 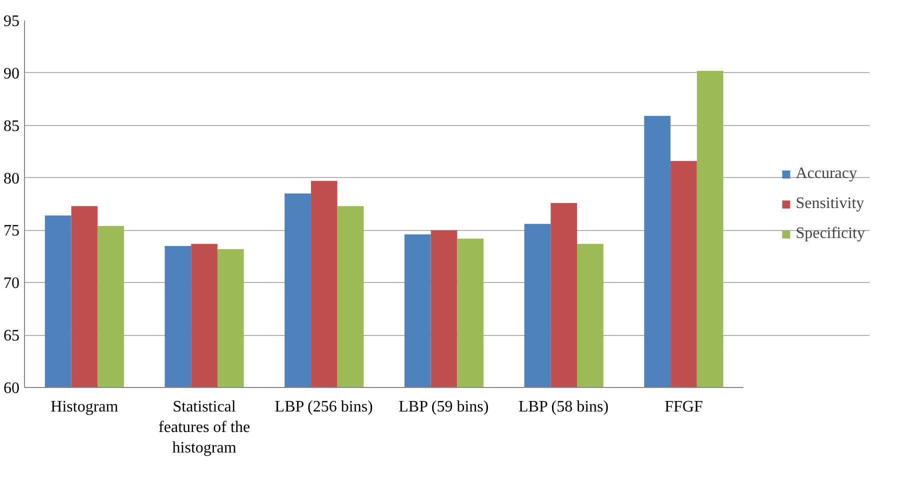 What do you see at coordinates (826, 173) in the screenshot?
I see `legend-label: Accuracy` at bounding box center [826, 173].